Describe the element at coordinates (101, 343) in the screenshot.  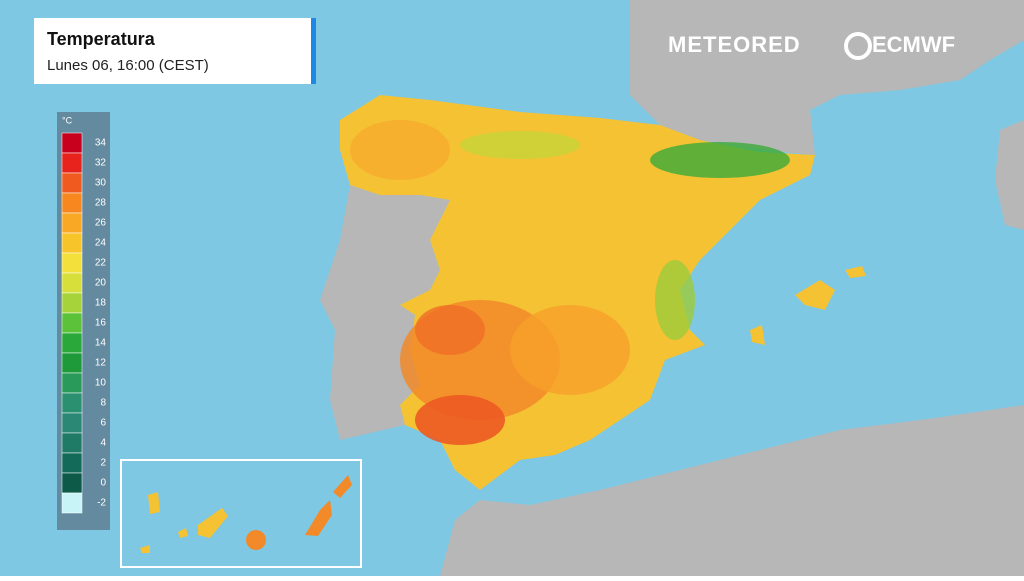
I see `legend-label: 14` at that location.